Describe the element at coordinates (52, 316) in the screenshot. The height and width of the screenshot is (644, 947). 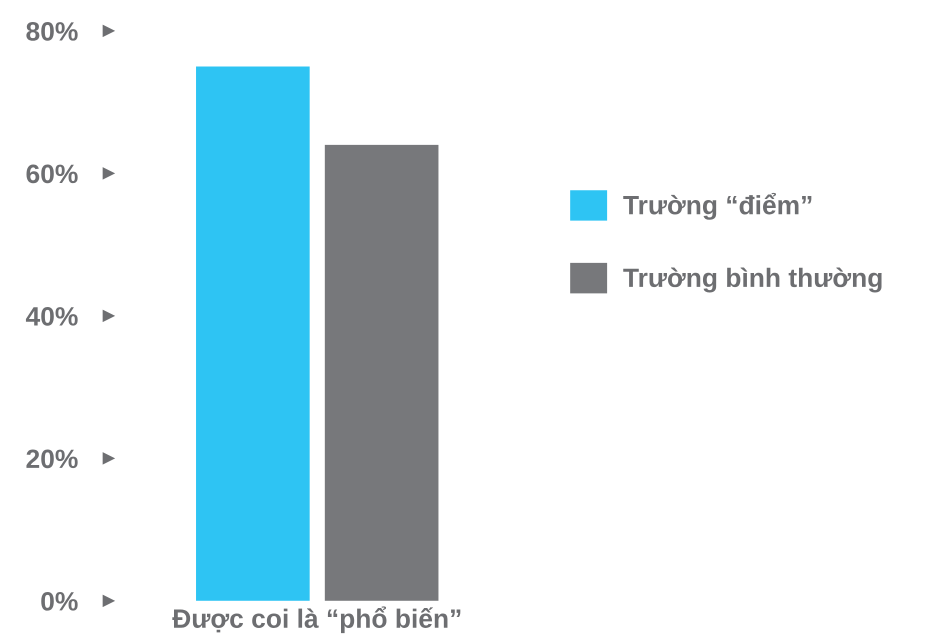
I see `y-tick-label: 40%` at that location.